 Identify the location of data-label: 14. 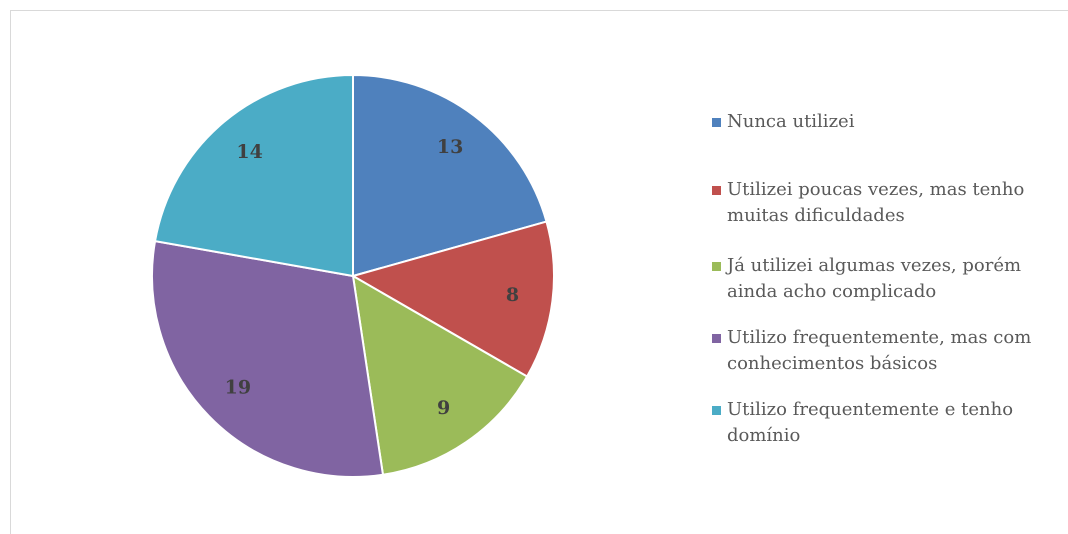
(249, 152).